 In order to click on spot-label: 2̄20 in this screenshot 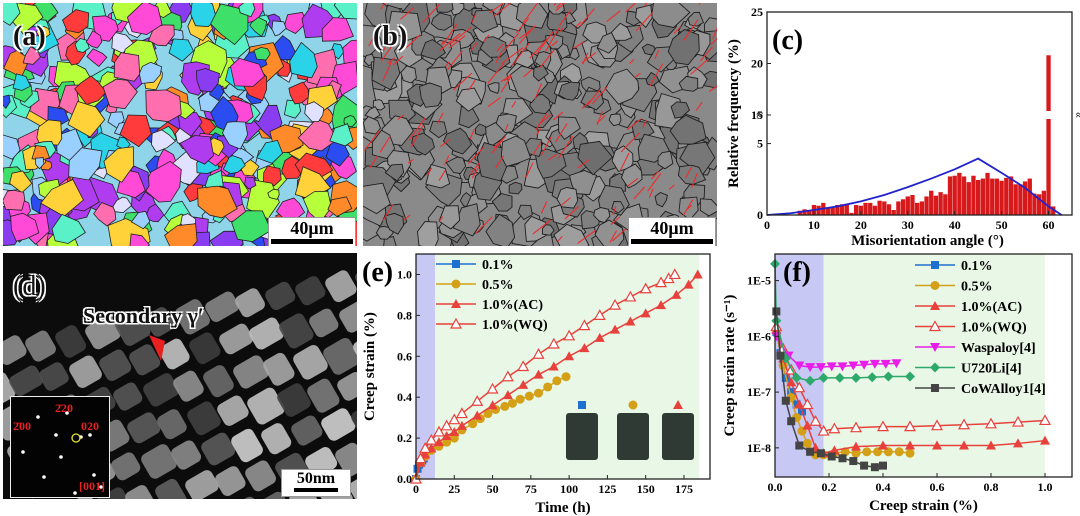, I will do `click(64, 408)`.